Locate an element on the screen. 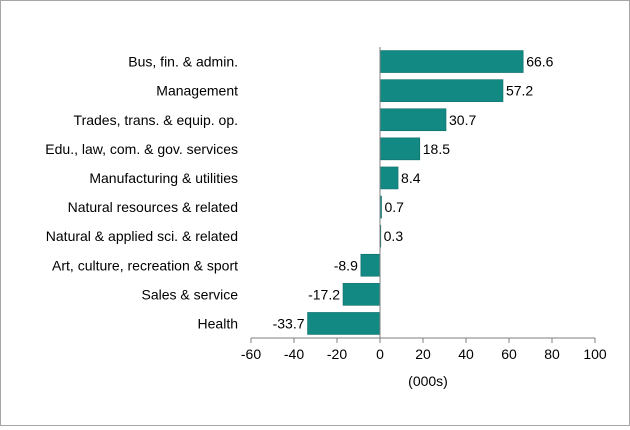  category-label: Natural resources & related is located at coordinates (153, 207).